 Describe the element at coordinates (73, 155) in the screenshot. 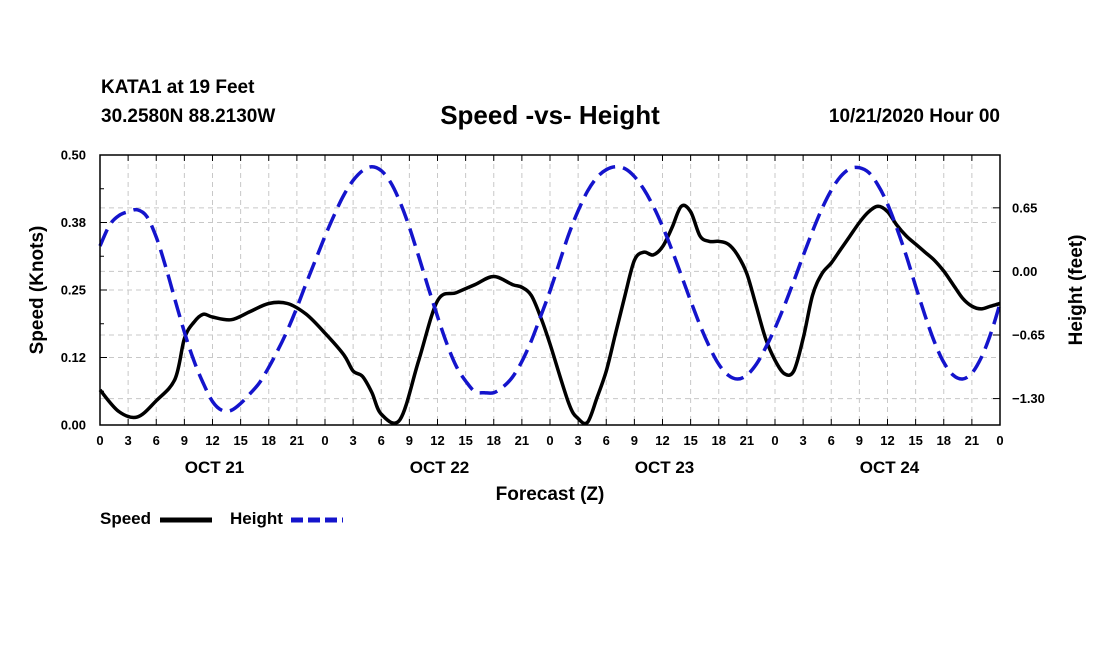

I see `y-tick-label: 0.50` at that location.